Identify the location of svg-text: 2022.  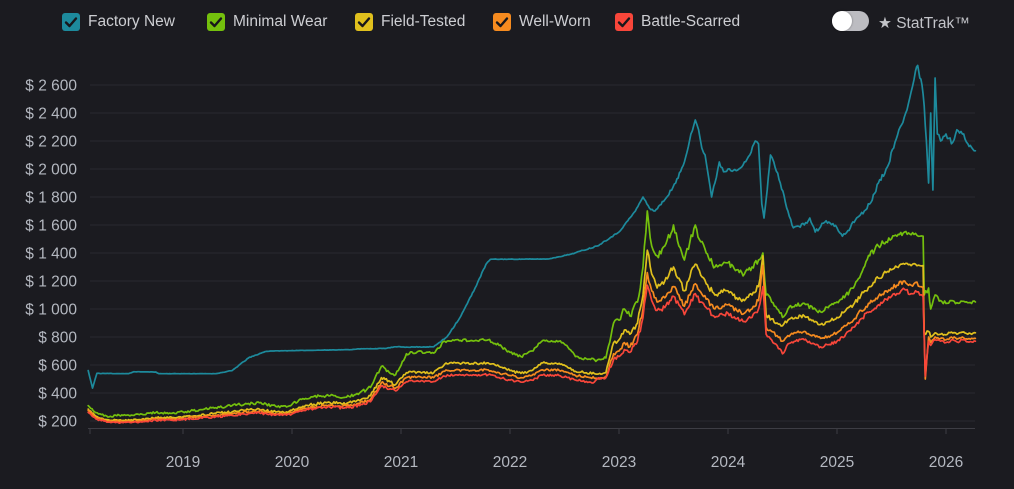
(510, 462).